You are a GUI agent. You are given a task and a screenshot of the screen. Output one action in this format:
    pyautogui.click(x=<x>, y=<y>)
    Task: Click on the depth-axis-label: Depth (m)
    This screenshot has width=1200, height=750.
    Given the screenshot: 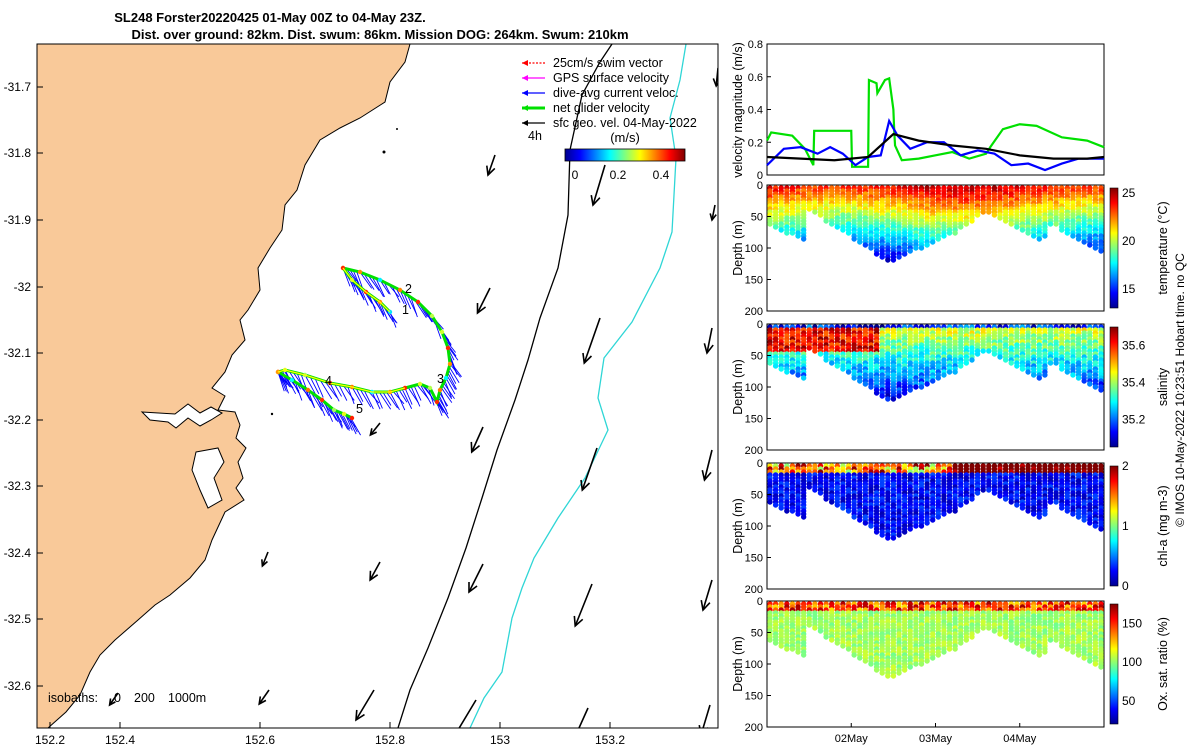 What is the action you would take?
    pyautogui.click(x=738, y=664)
    